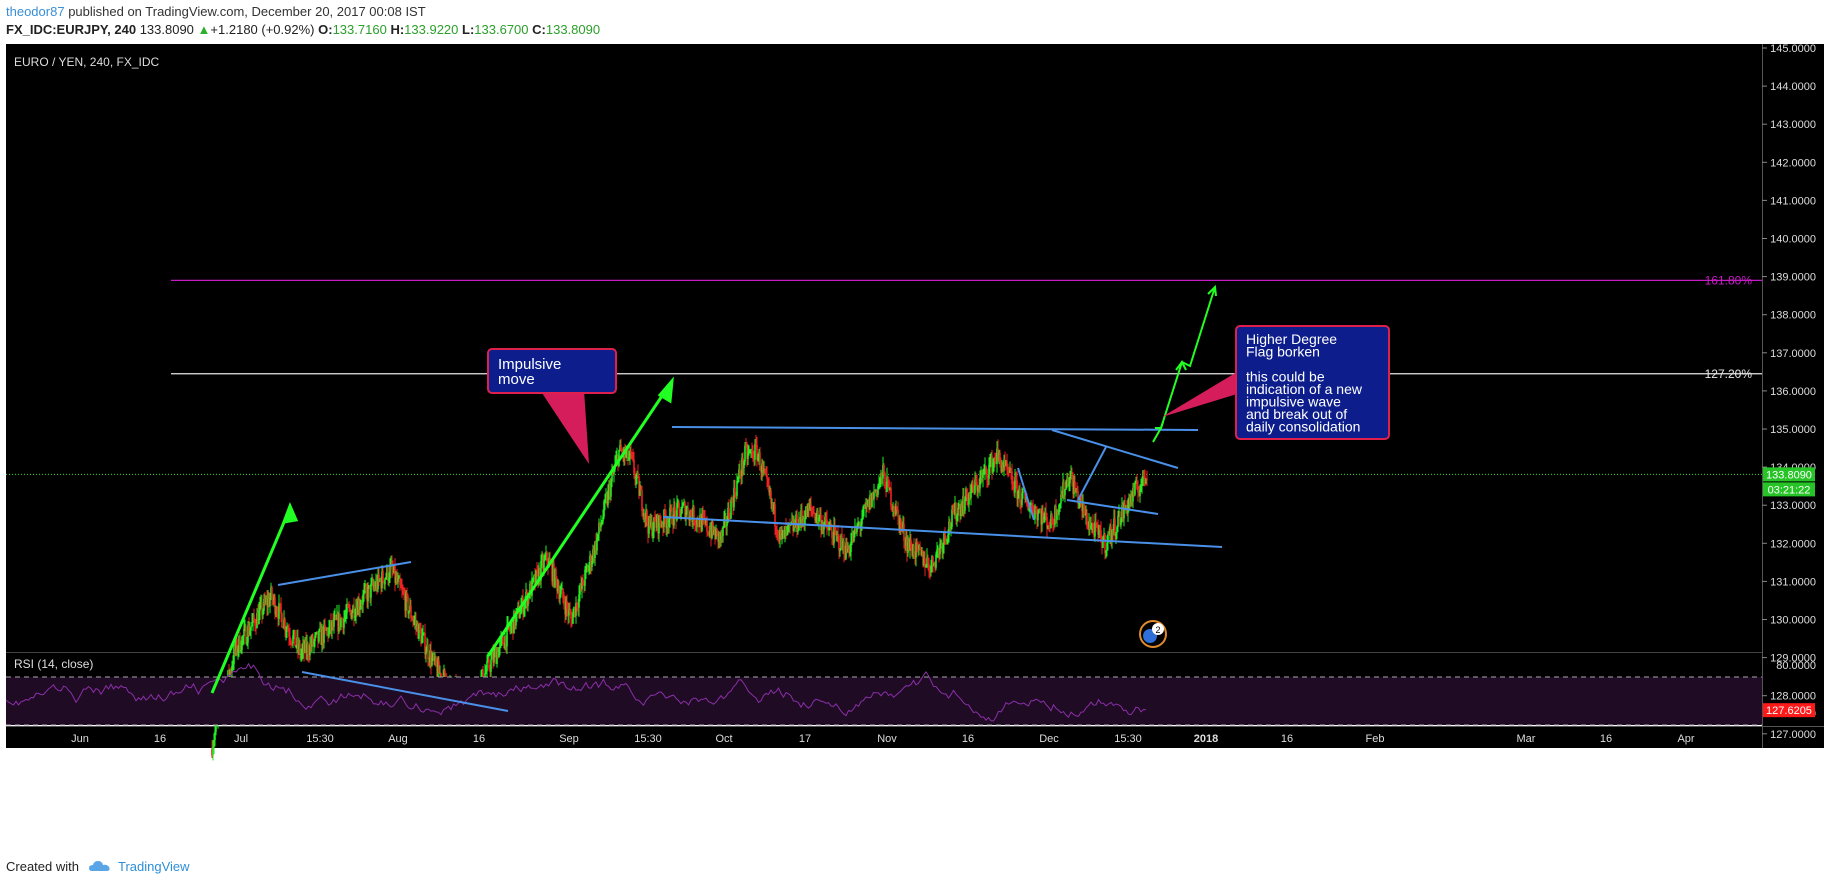  I want to click on flag-top-line, so click(935, 428).